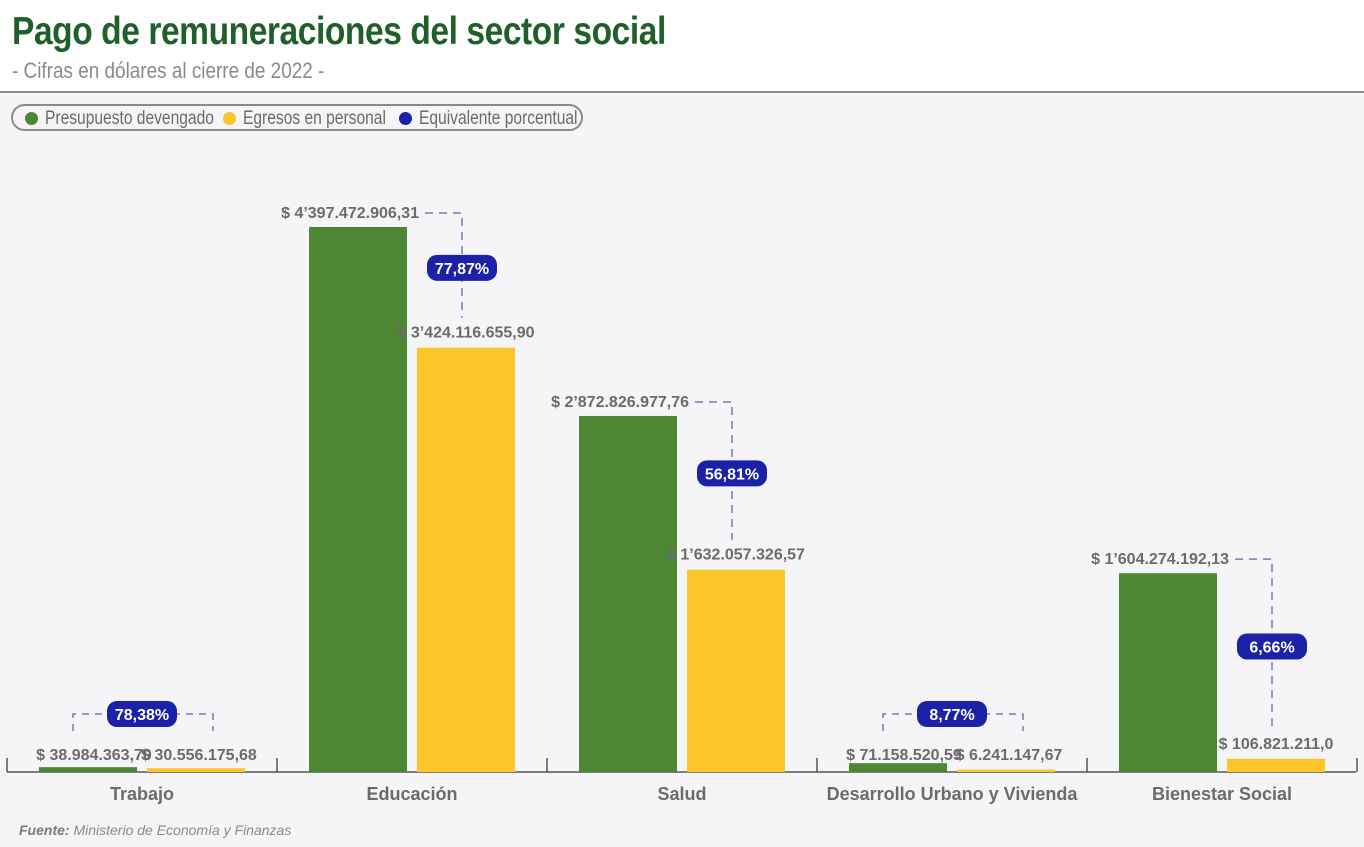 The image size is (1364, 847). I want to click on value-label-presupuesto: $ 4’397.472.906,31, so click(350, 213).